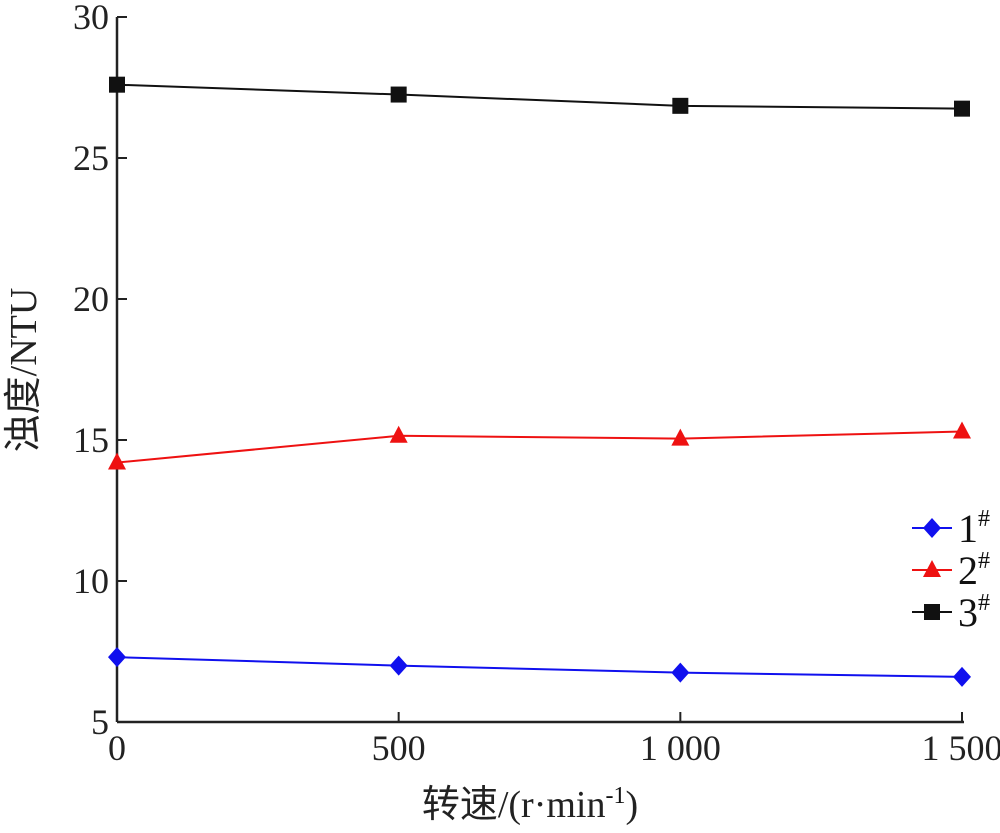 The width and height of the screenshot is (1000, 833). I want to click on x-tick-label: 0, so click(117, 748).